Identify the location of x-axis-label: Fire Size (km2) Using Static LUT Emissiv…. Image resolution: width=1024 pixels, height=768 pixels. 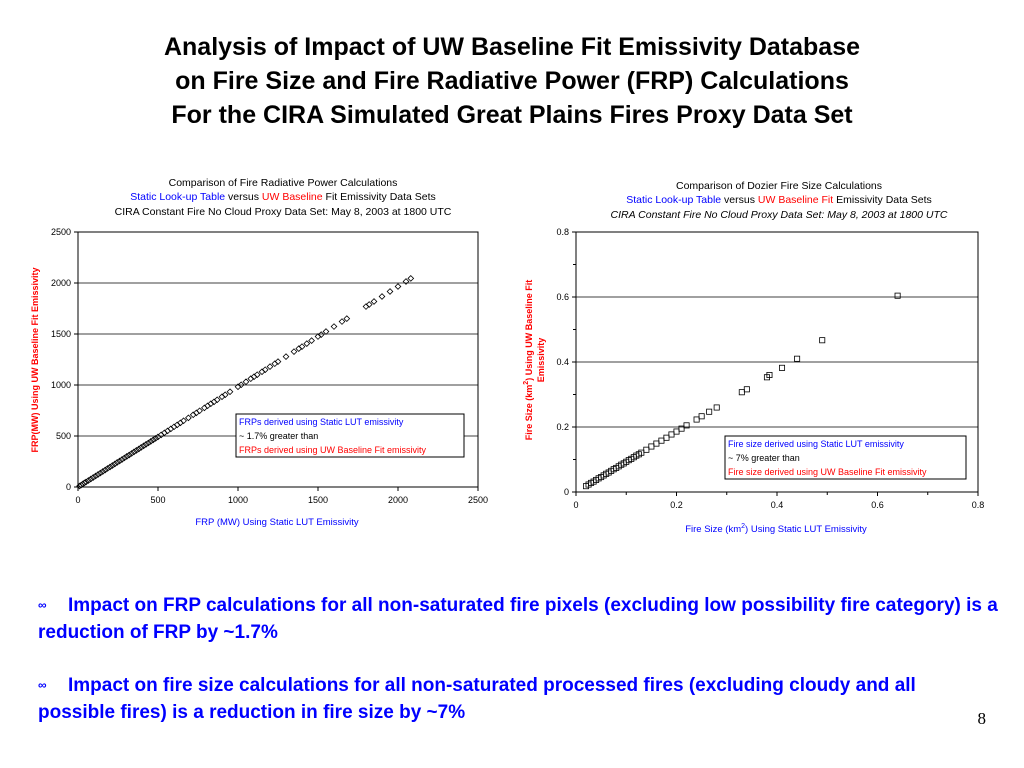
(776, 529).